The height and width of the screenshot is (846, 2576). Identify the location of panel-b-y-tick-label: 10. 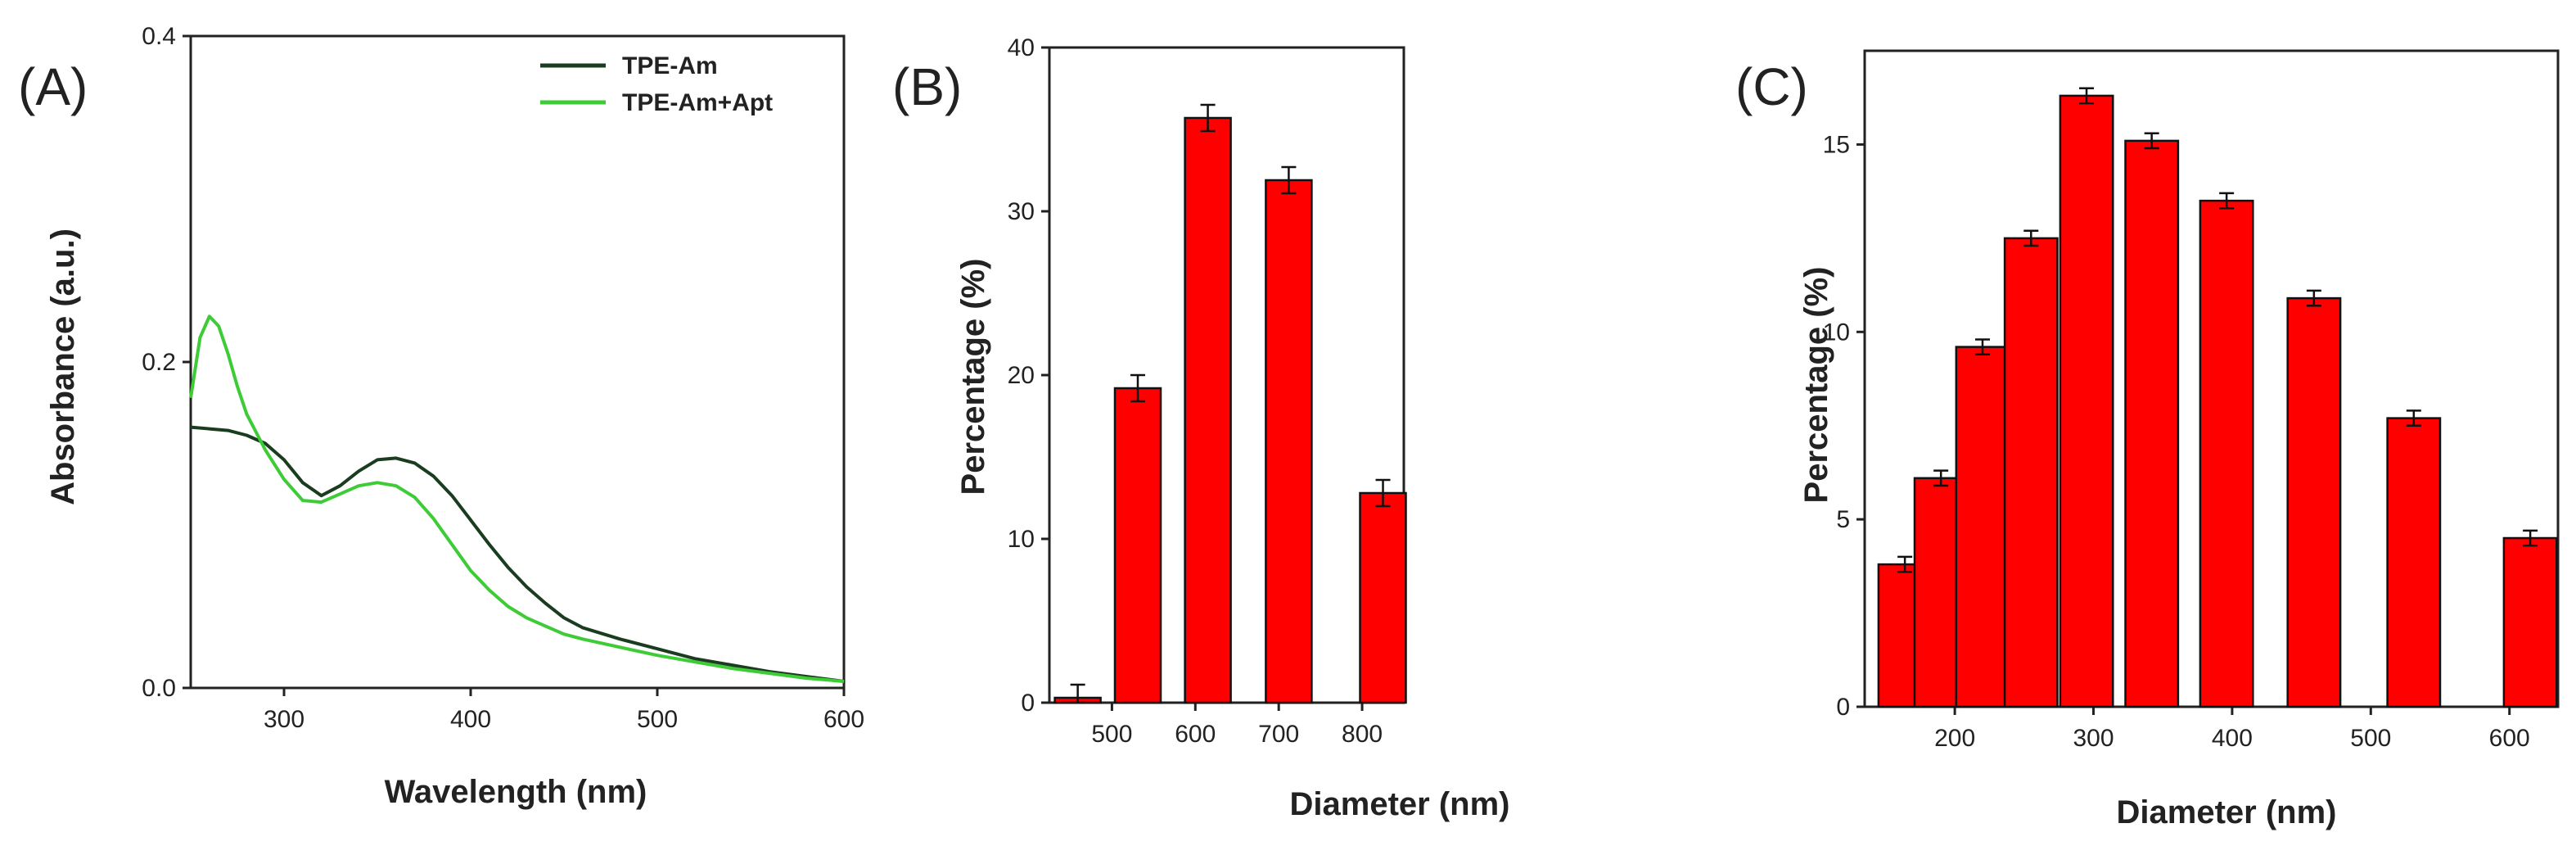
(1021, 539).